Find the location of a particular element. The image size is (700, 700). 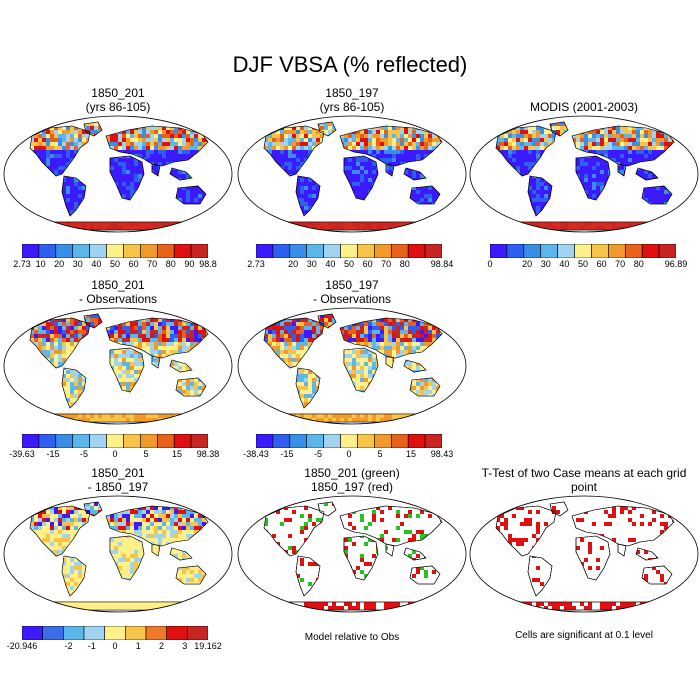

continent-africa is located at coordinates (593, 558).